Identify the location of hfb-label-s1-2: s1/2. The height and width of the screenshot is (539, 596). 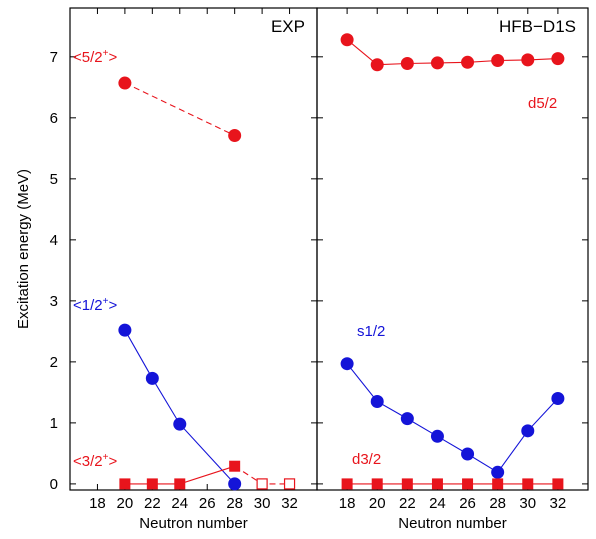
(371, 331).